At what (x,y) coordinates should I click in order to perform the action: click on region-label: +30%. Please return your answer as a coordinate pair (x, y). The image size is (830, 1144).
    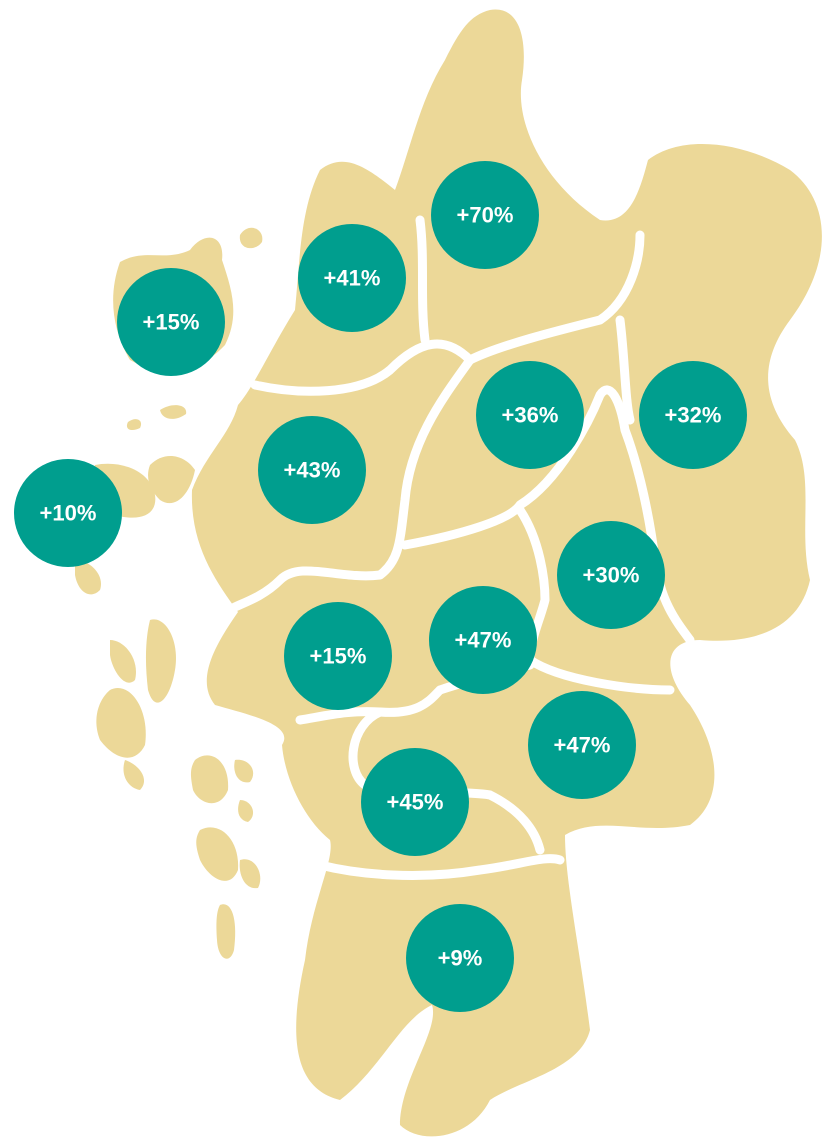
    Looking at the image, I should click on (611, 575).